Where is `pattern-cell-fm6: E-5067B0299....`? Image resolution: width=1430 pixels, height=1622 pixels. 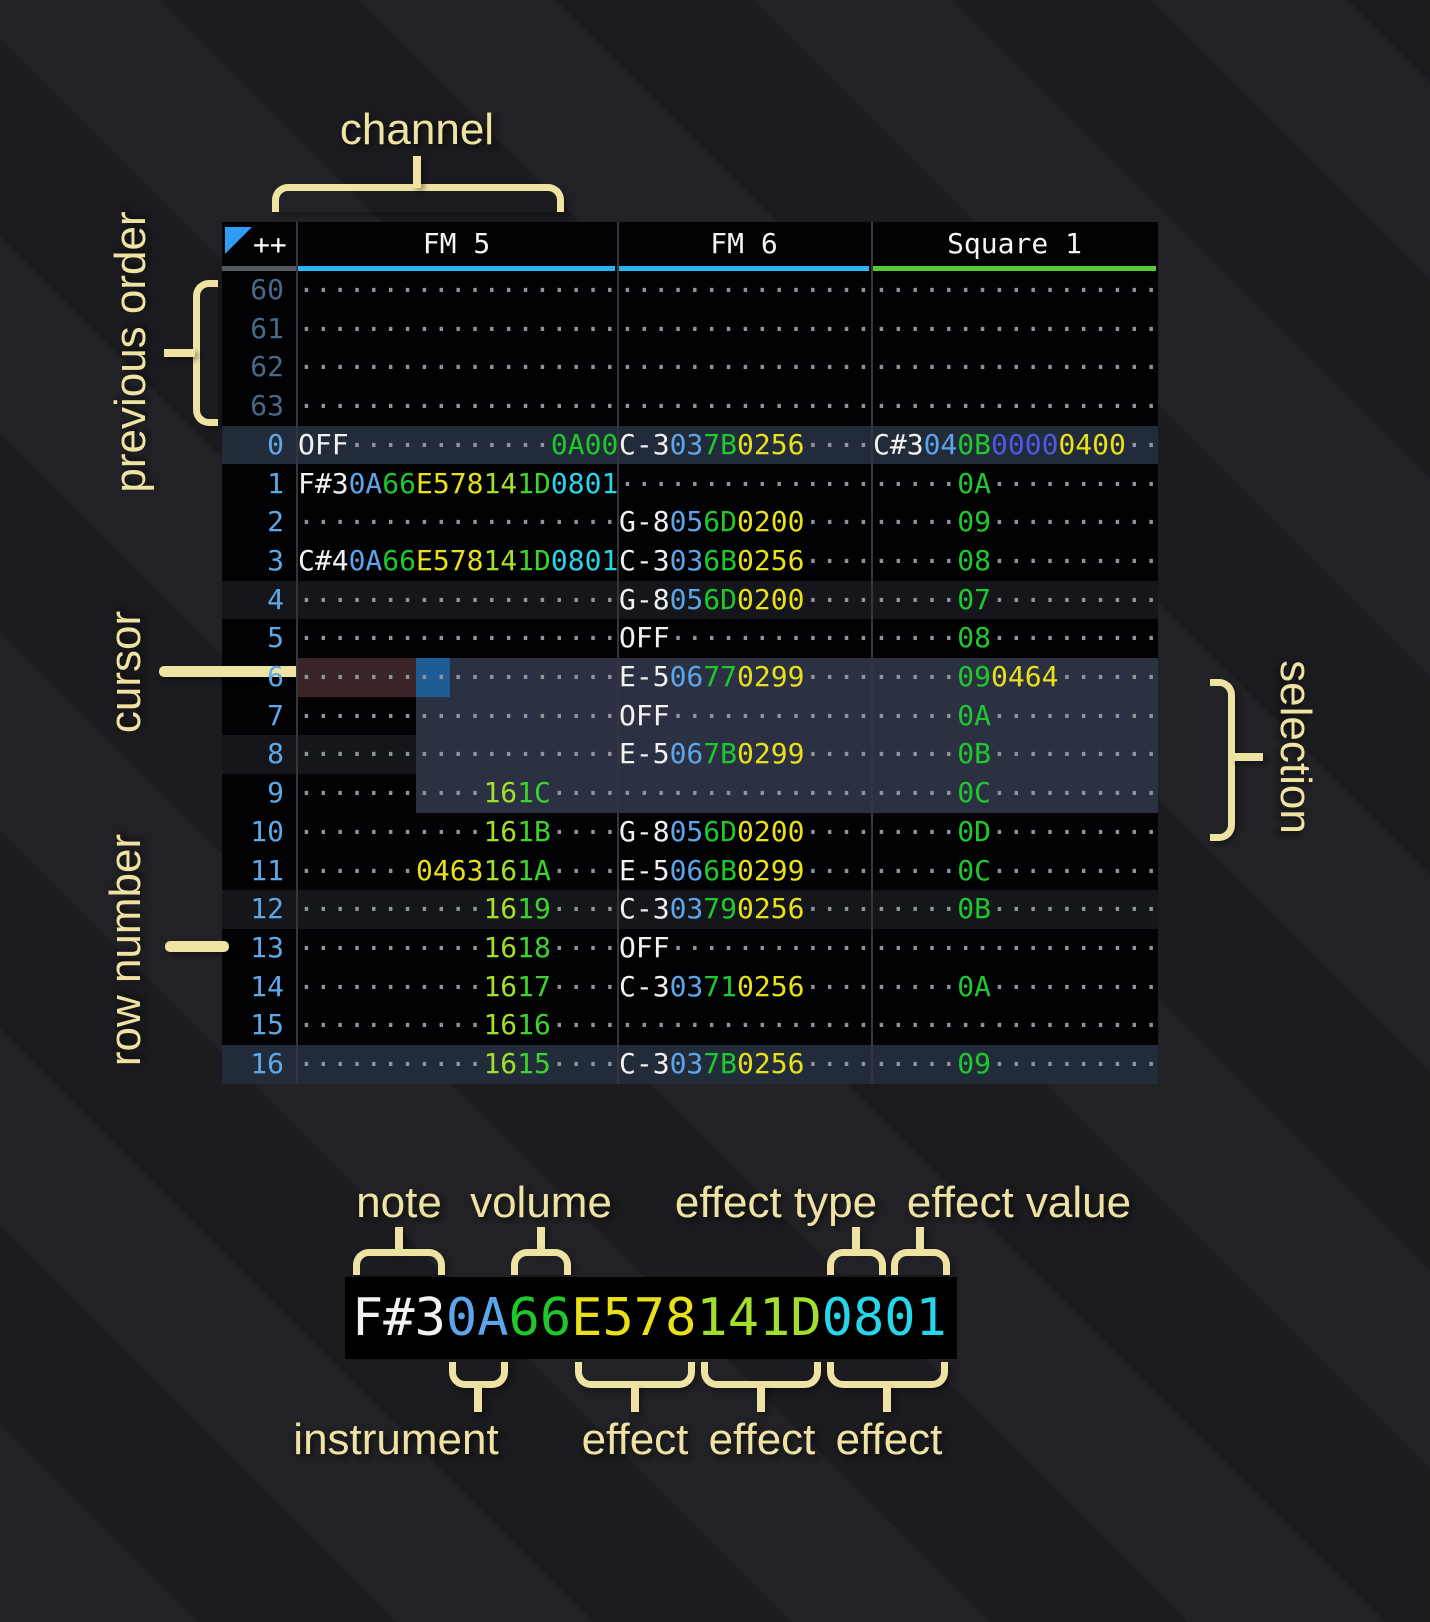
pattern-cell-fm6: E-5067B0299.... is located at coordinates (744, 752).